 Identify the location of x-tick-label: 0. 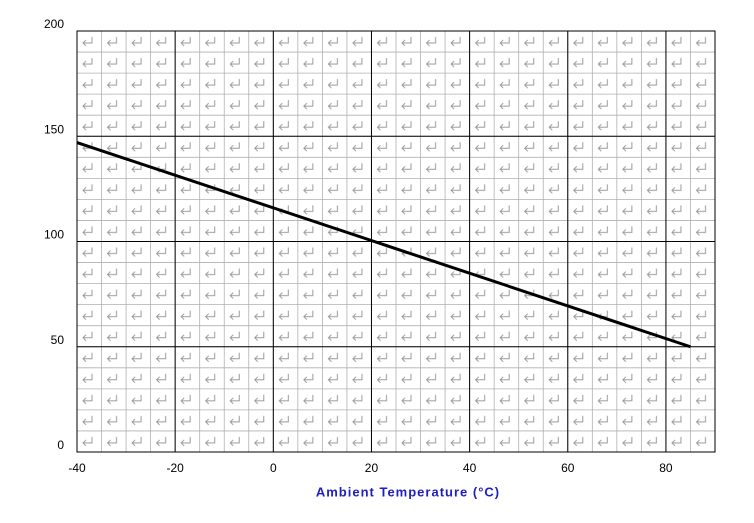
(273, 468).